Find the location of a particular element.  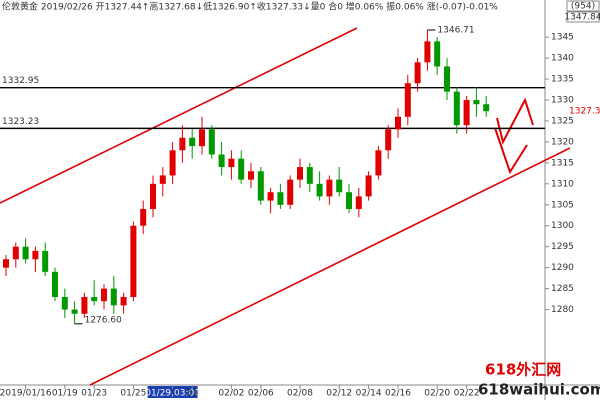

corner-label: (954) is located at coordinates (583, 7).